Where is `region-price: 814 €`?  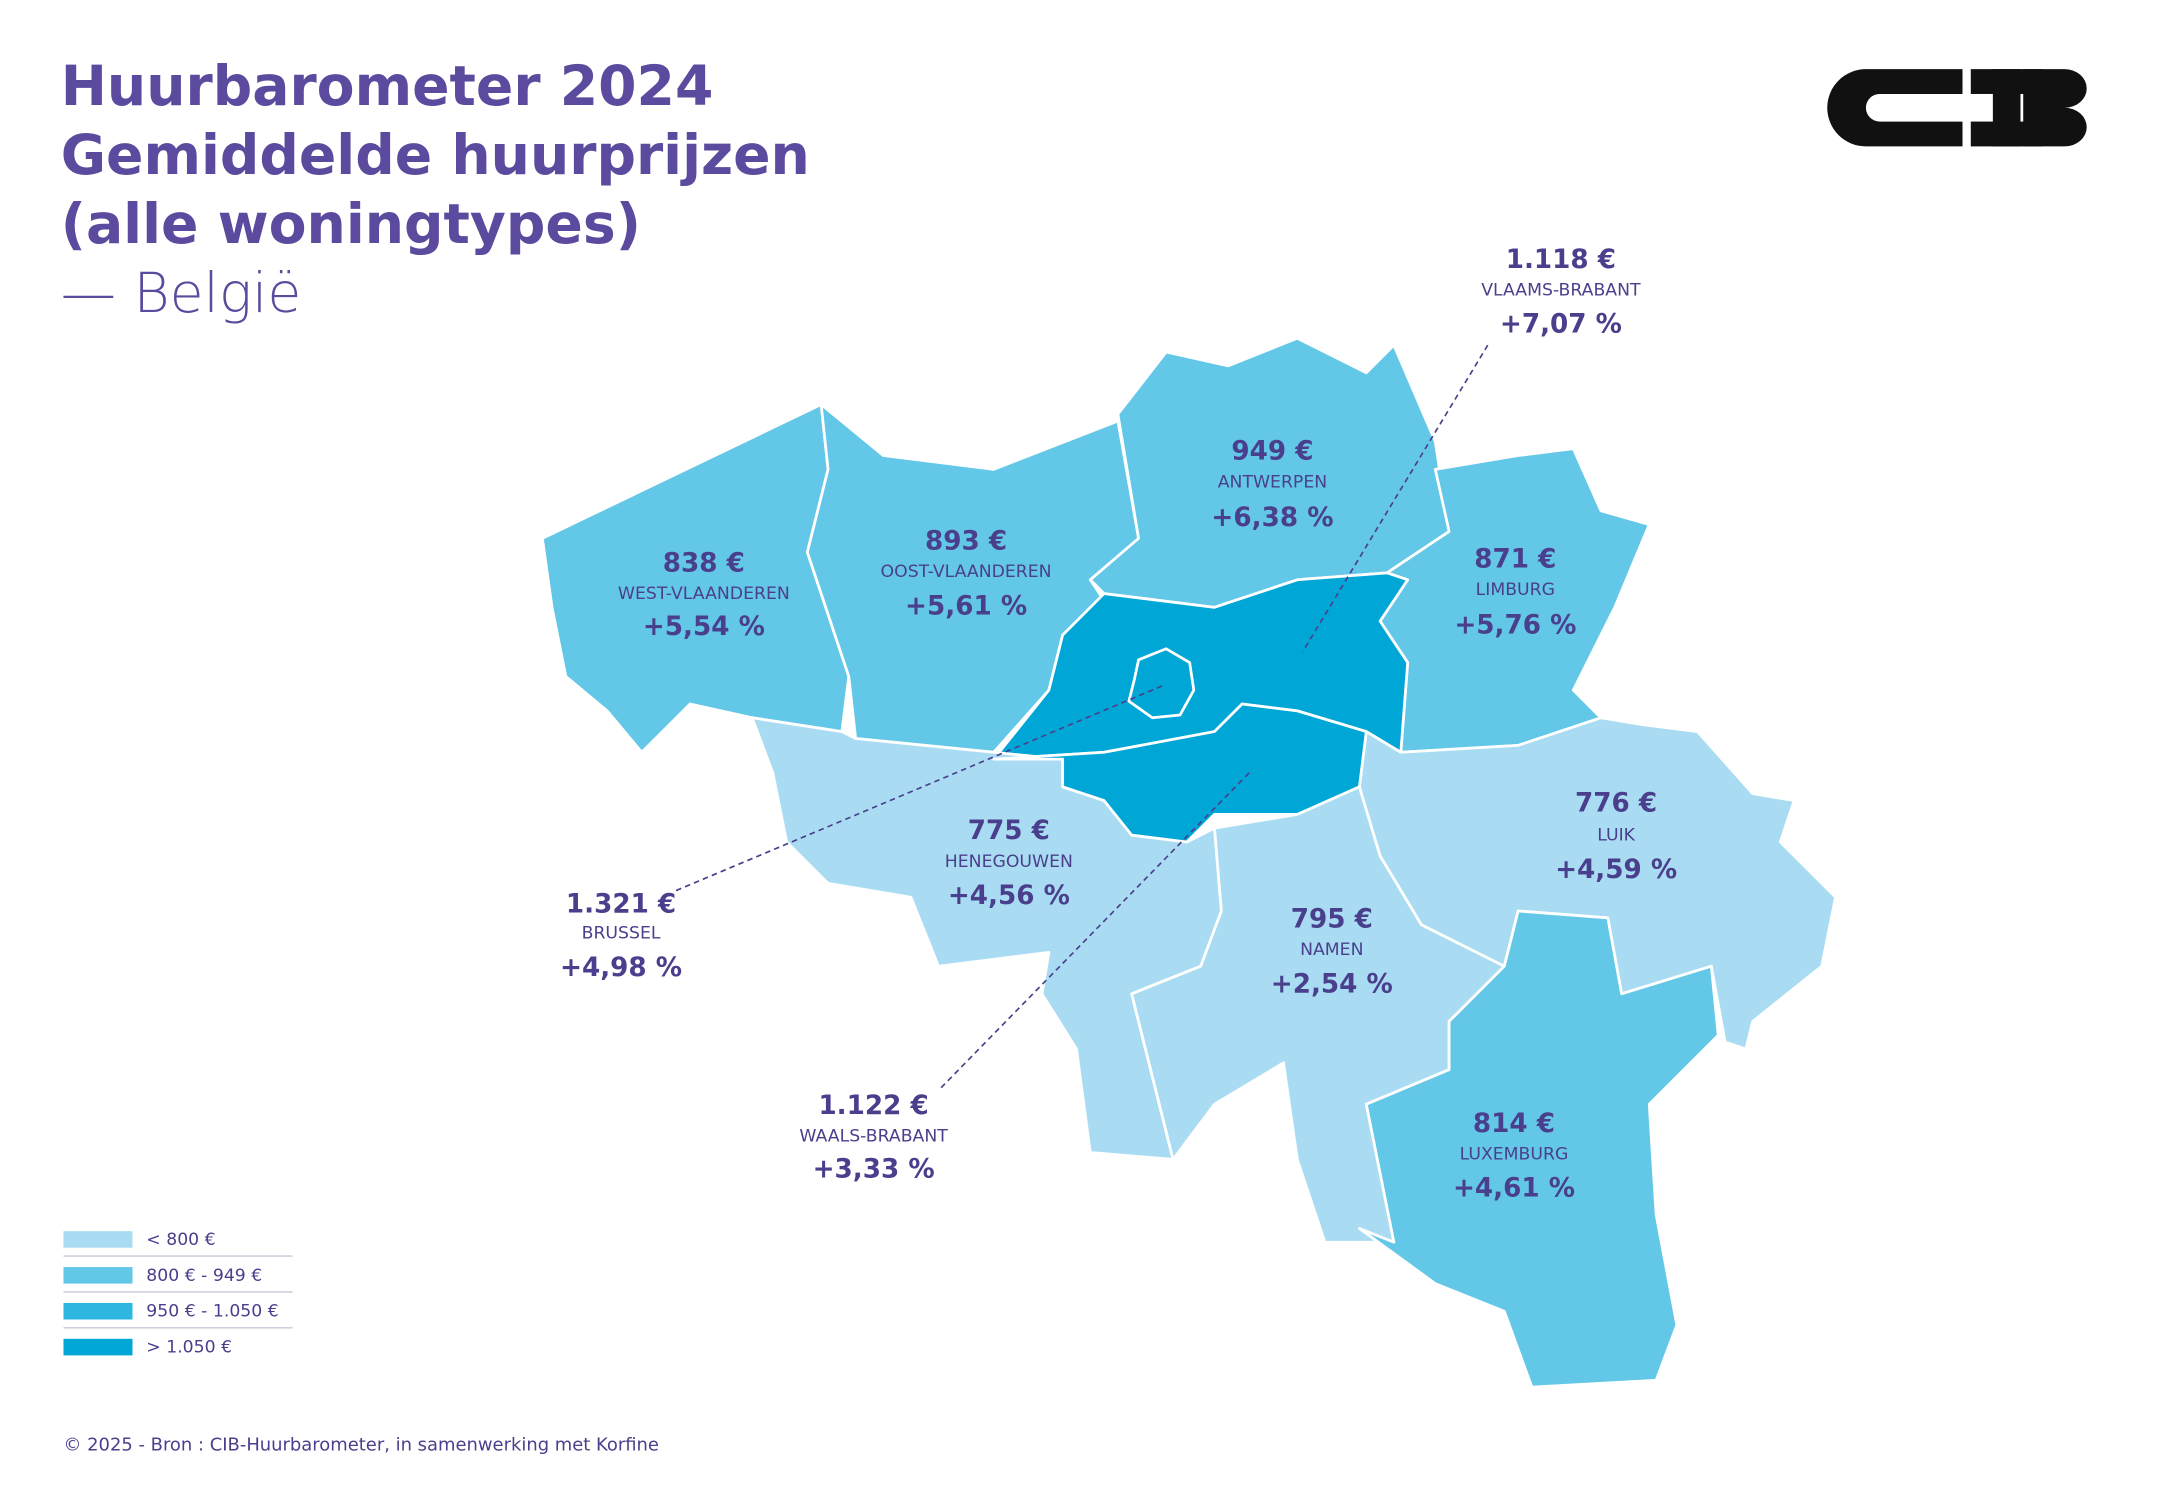 region-price: 814 € is located at coordinates (1514, 1124).